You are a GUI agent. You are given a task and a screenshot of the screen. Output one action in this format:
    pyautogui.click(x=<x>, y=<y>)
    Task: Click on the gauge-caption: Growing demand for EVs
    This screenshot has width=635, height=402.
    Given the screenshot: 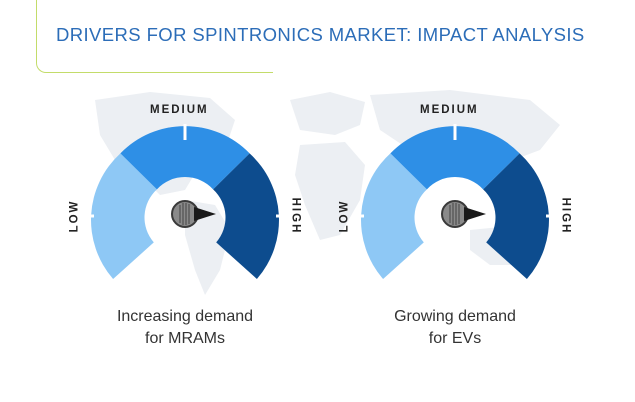 What is the action you would take?
    pyautogui.click(x=455, y=328)
    